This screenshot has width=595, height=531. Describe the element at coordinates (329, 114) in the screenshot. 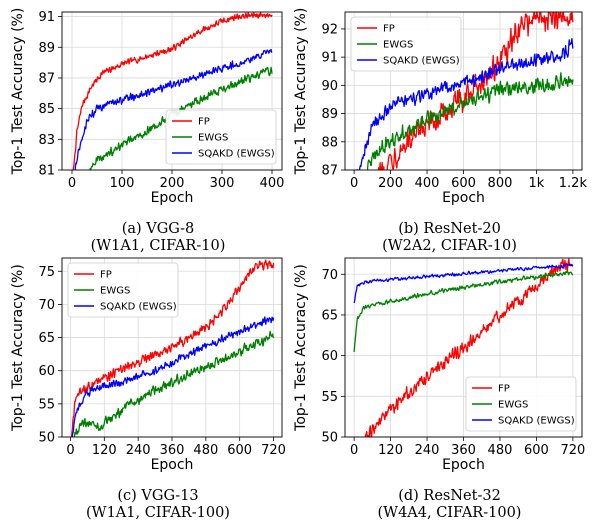

I see `y-tick-label: 89` at that location.